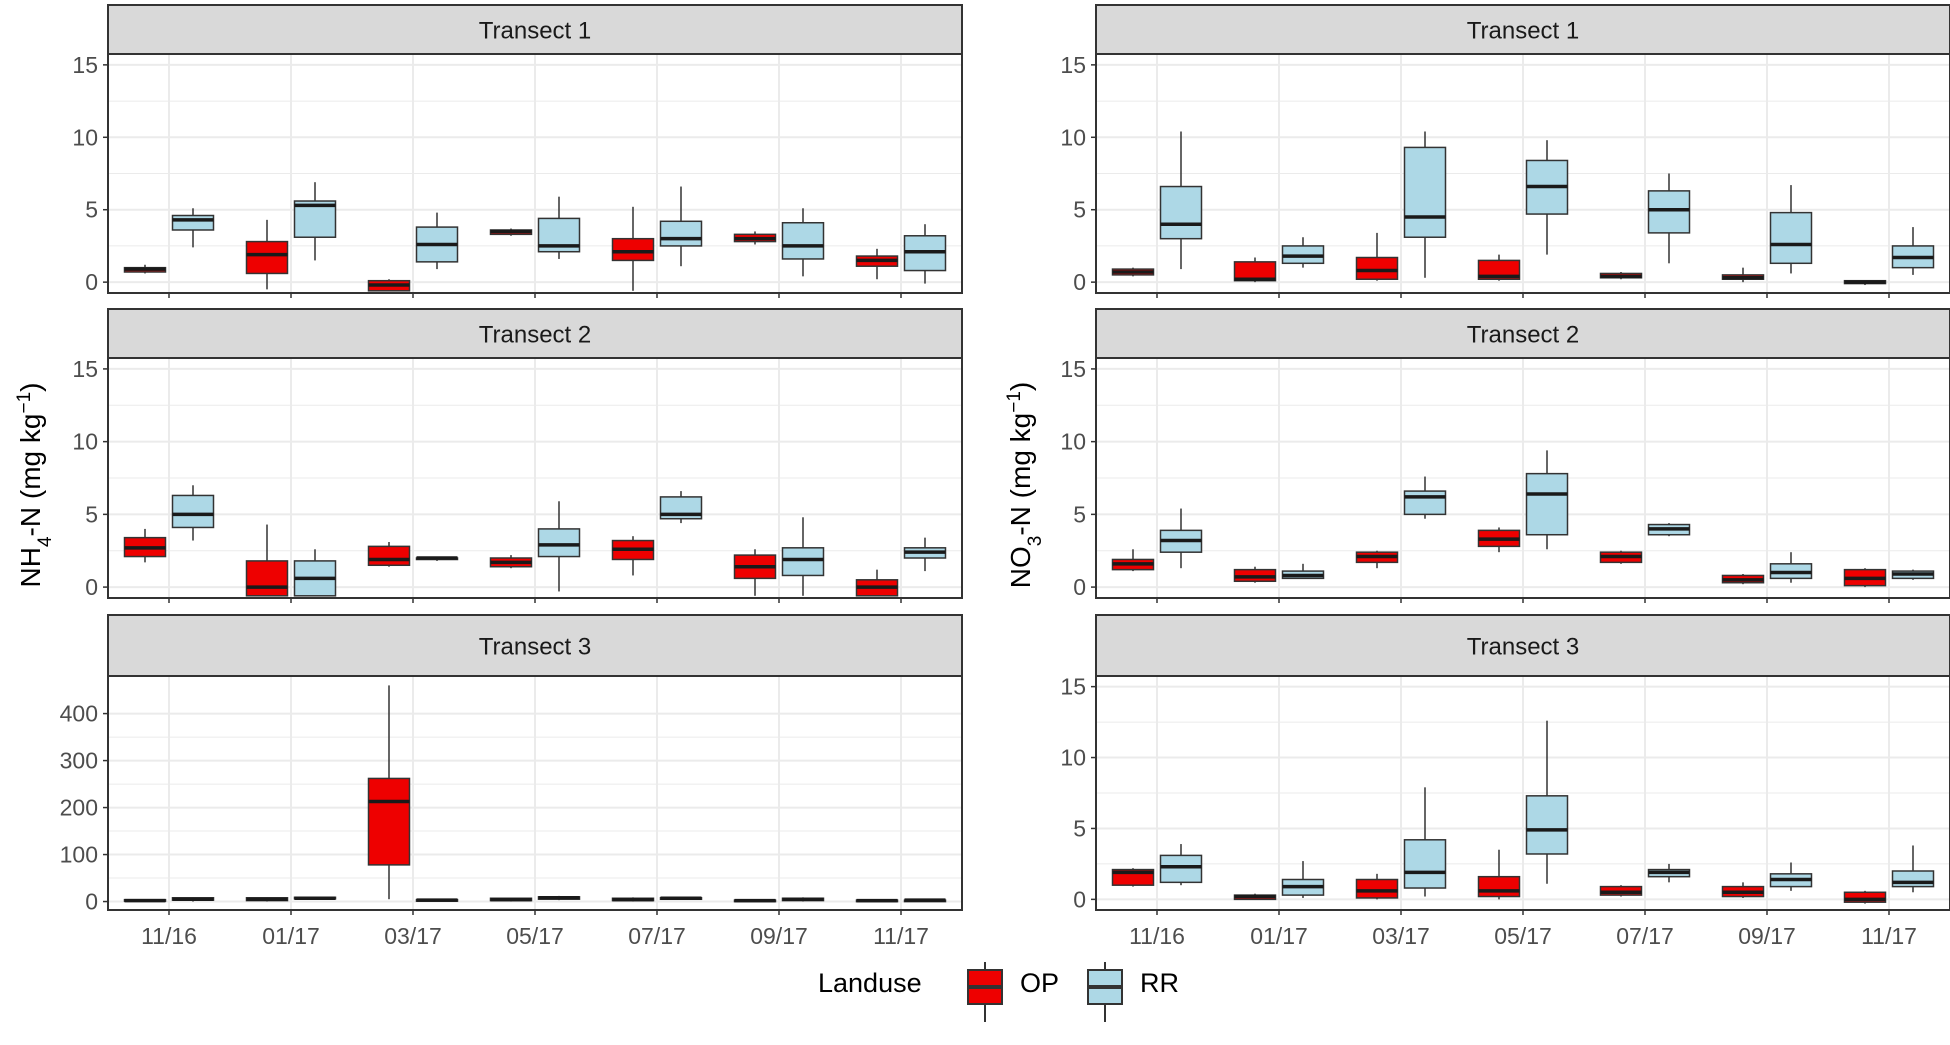 This screenshot has height=1045, width=1950. I want to click on x-tick-label-left: 05/17, so click(535, 936).